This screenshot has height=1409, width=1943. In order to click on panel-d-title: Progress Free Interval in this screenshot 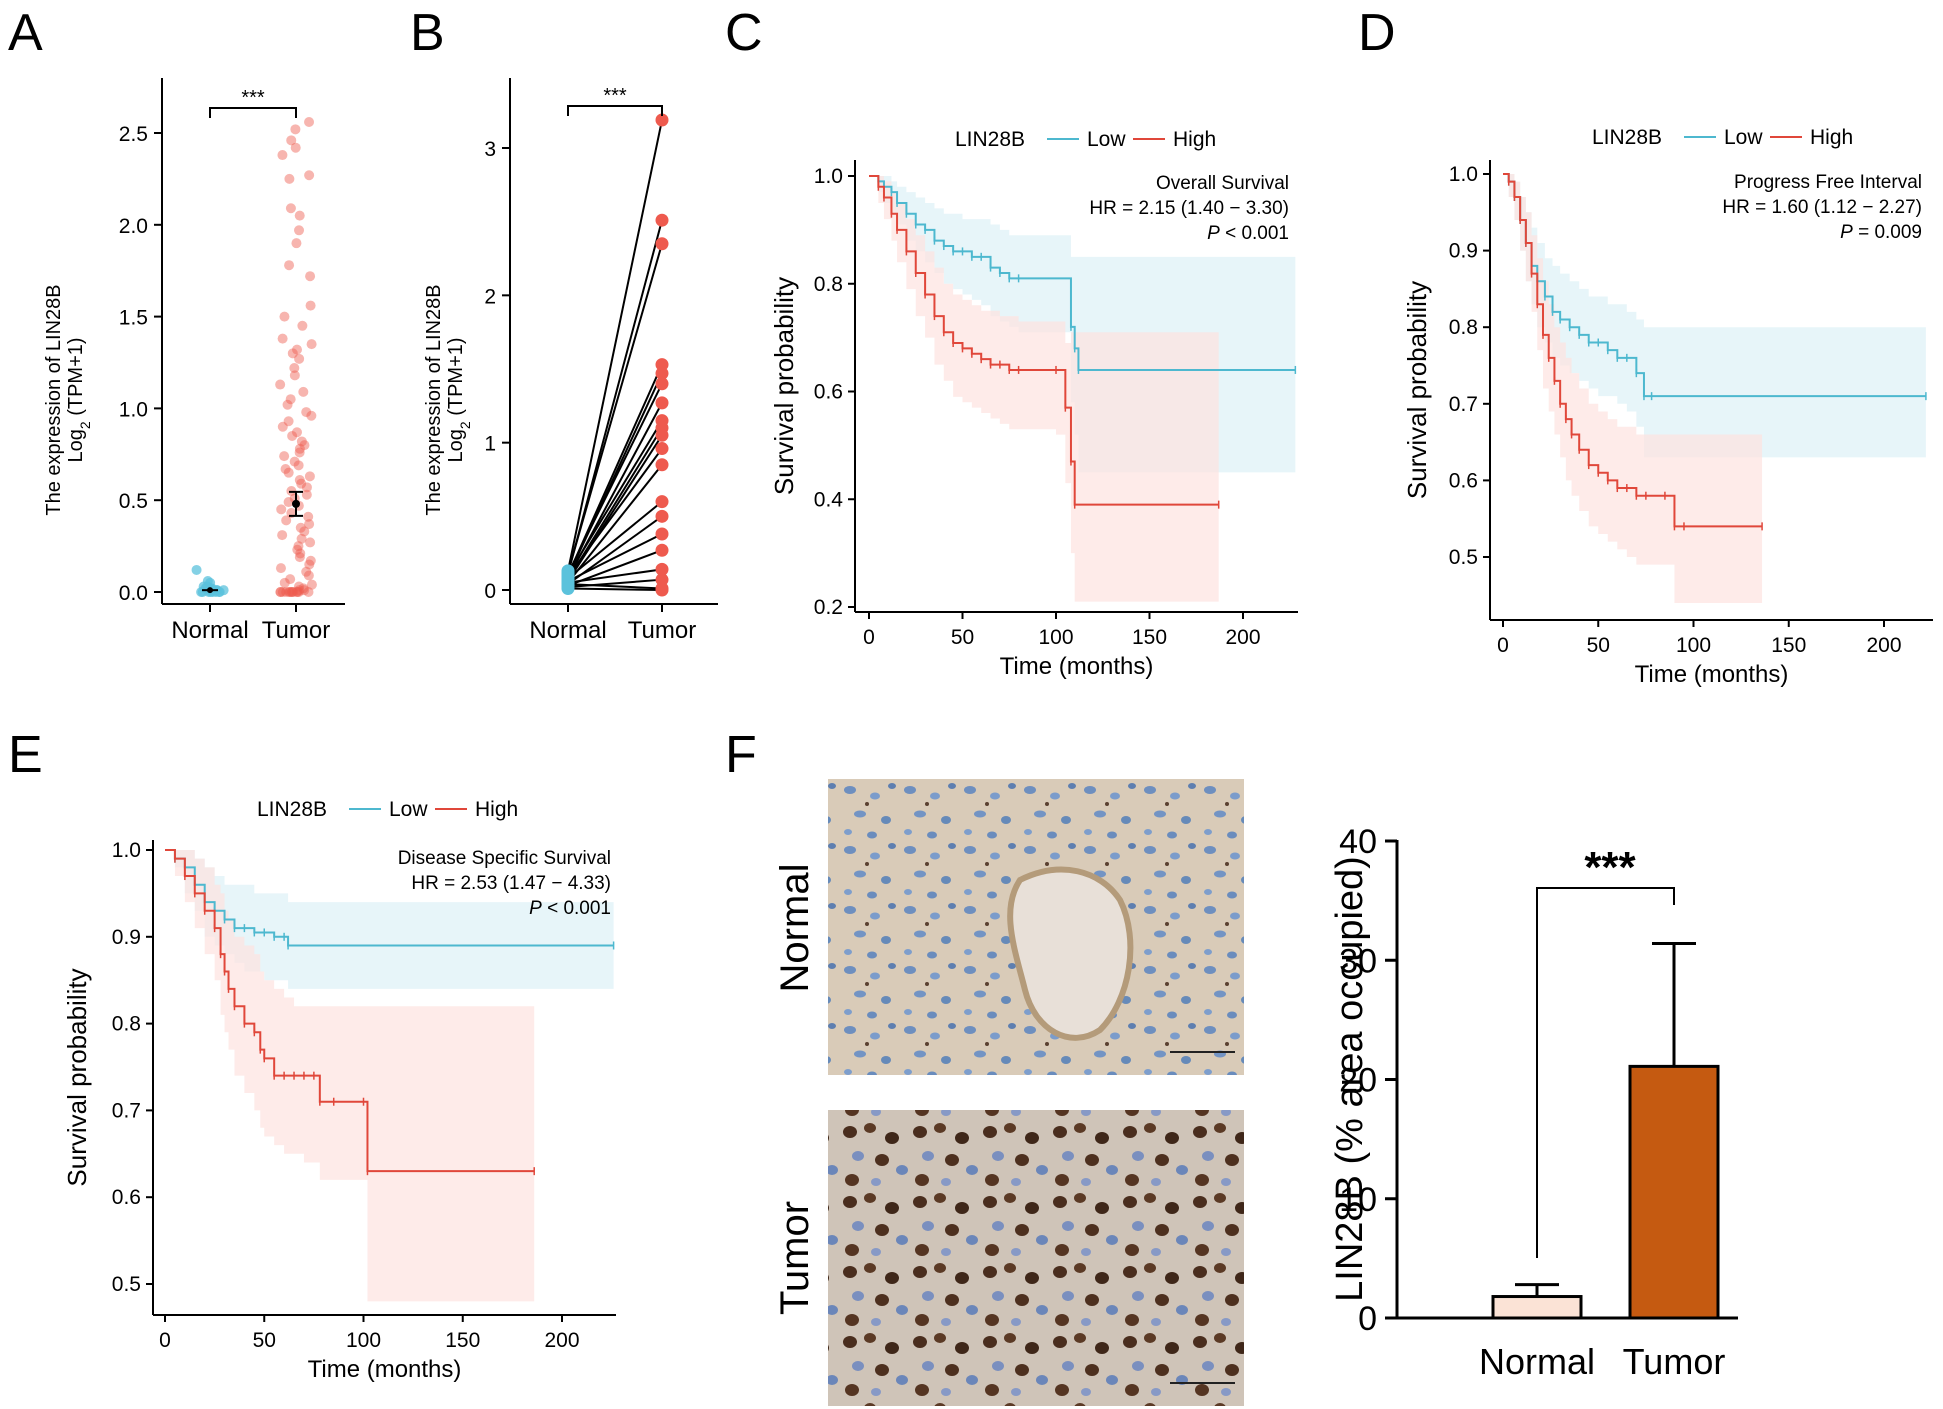, I will do `click(1828, 182)`.